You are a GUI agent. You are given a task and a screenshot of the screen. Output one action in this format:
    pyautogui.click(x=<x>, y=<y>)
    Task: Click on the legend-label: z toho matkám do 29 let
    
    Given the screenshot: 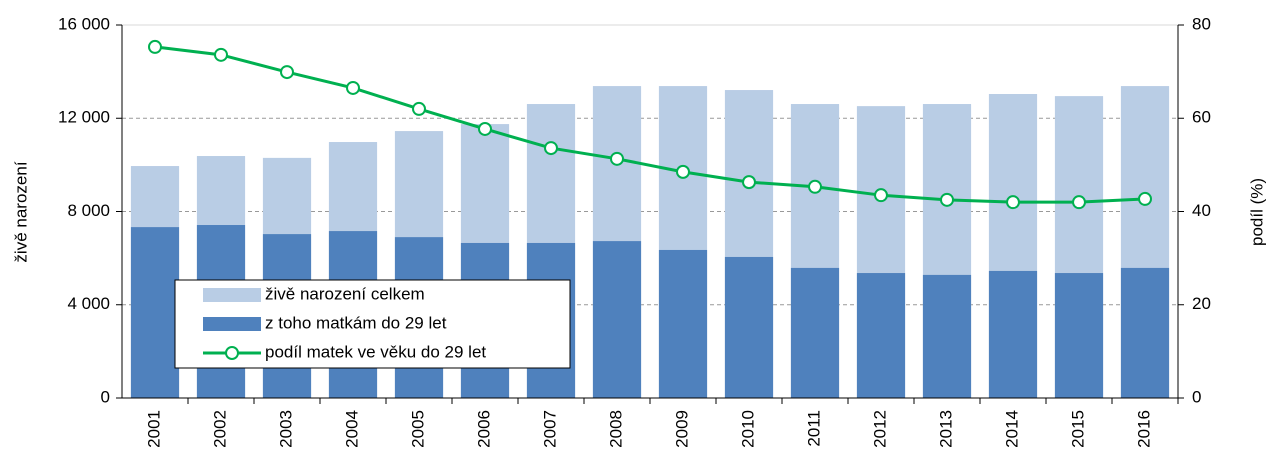 What is the action you would take?
    pyautogui.click(x=356, y=322)
    